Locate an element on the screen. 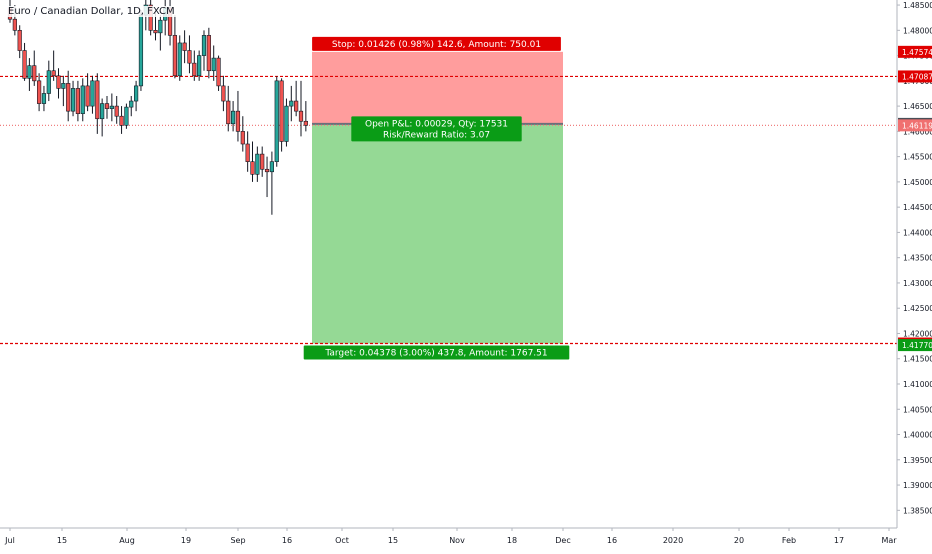  y-tick-label: 1.39000 is located at coordinates (917, 485).